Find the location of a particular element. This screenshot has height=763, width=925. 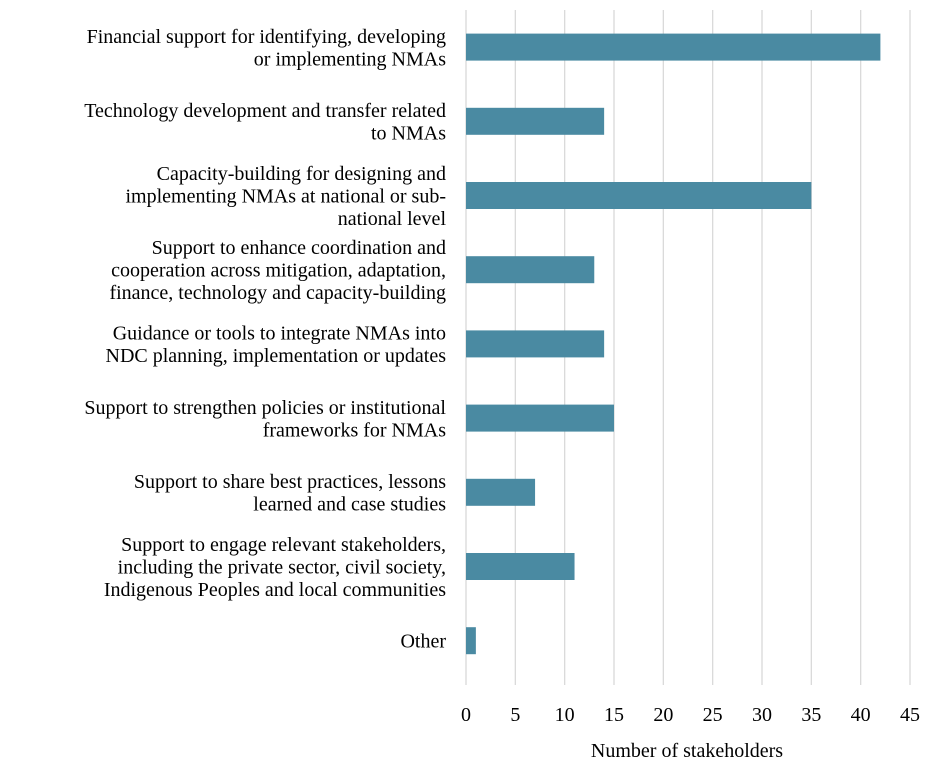

category-label-line: Other is located at coordinates (423, 642).